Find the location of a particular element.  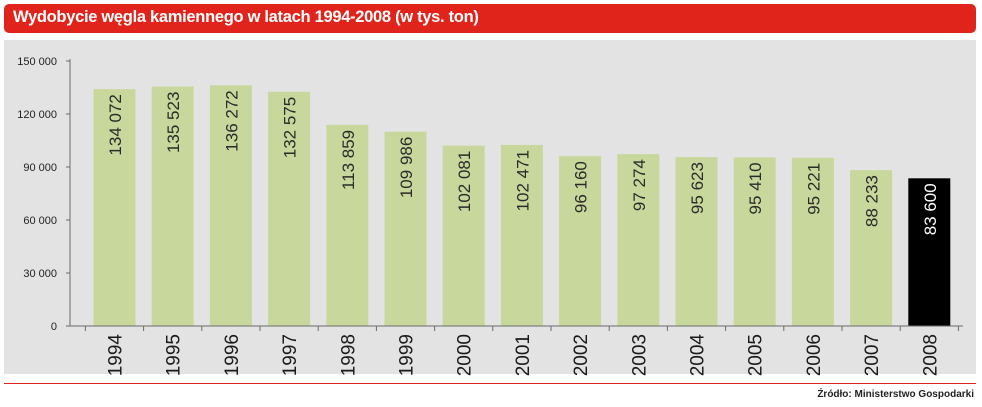

bar-1995 is located at coordinates (172, 206).